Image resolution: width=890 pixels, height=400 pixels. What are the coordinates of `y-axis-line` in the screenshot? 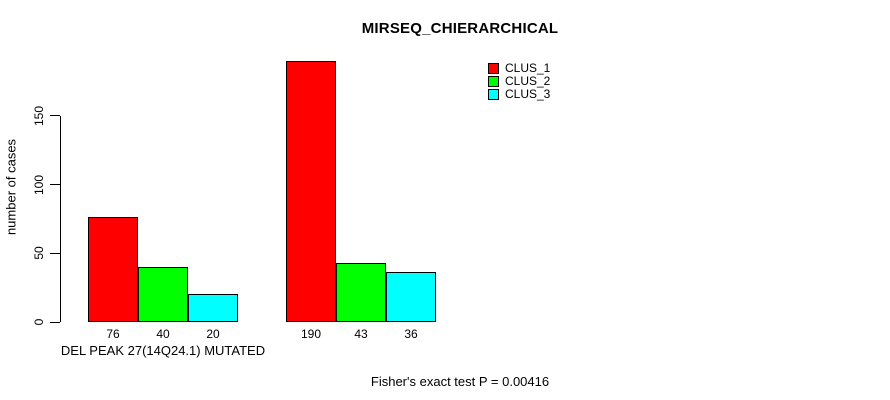 It's located at (60, 219).